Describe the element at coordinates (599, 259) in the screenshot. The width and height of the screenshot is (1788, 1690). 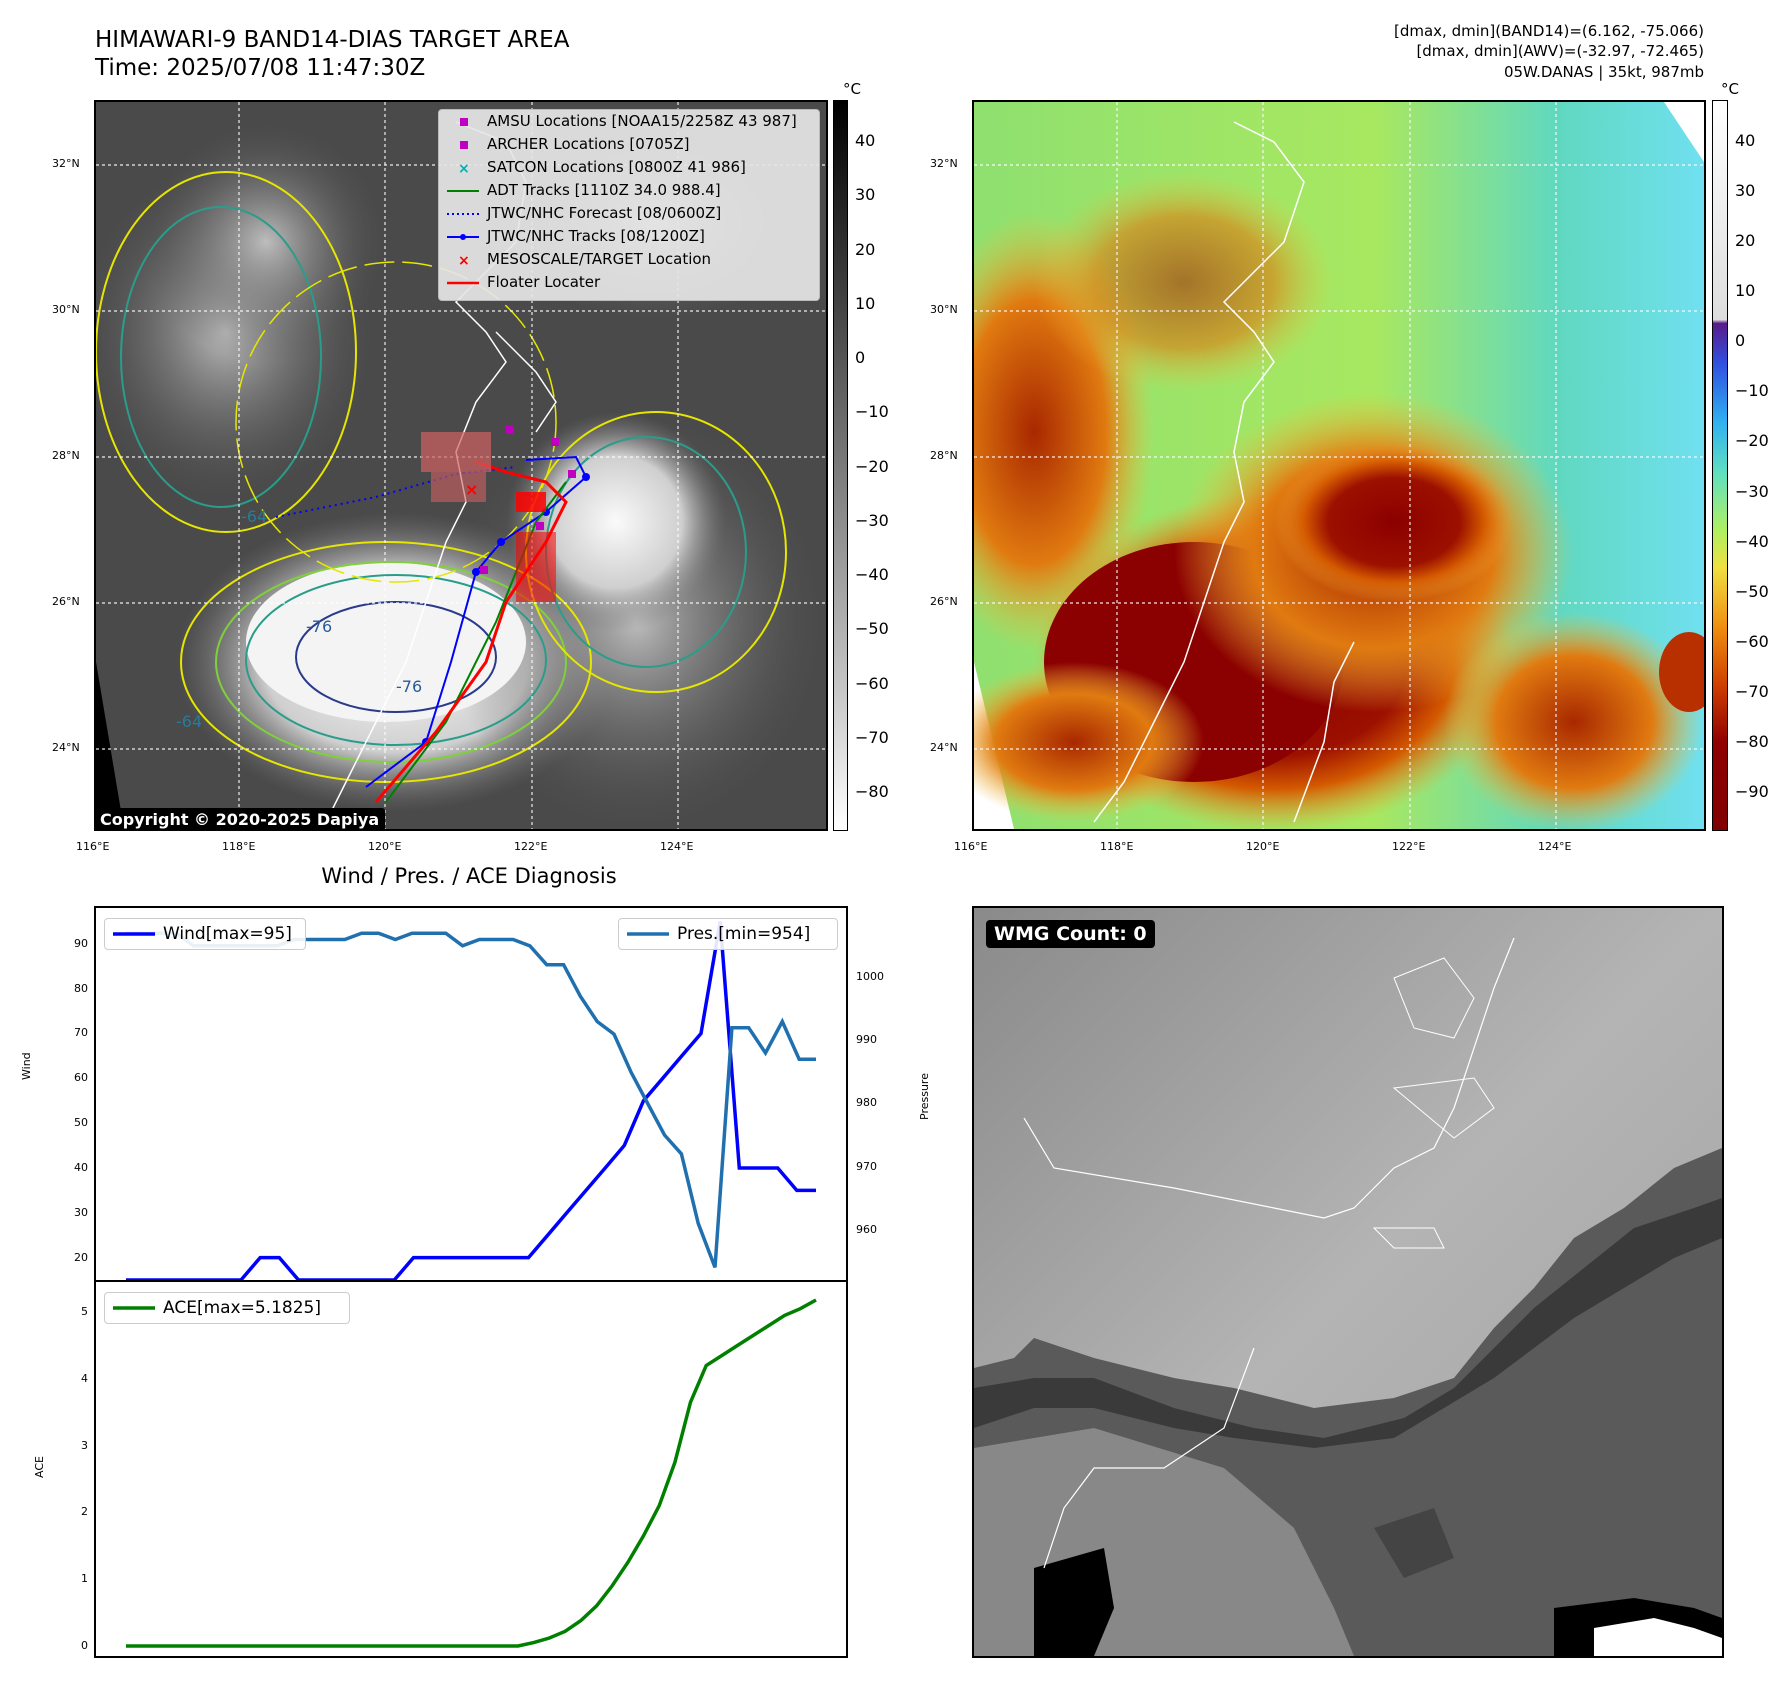
I see `legend-label: MESOSCALE/TARGET Location` at that location.